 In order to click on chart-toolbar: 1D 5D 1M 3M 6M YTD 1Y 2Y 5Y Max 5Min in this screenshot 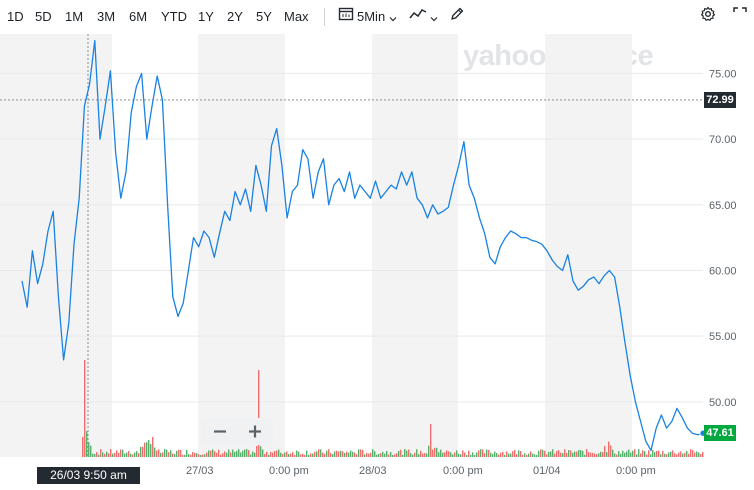, I will do `click(377, 17)`.